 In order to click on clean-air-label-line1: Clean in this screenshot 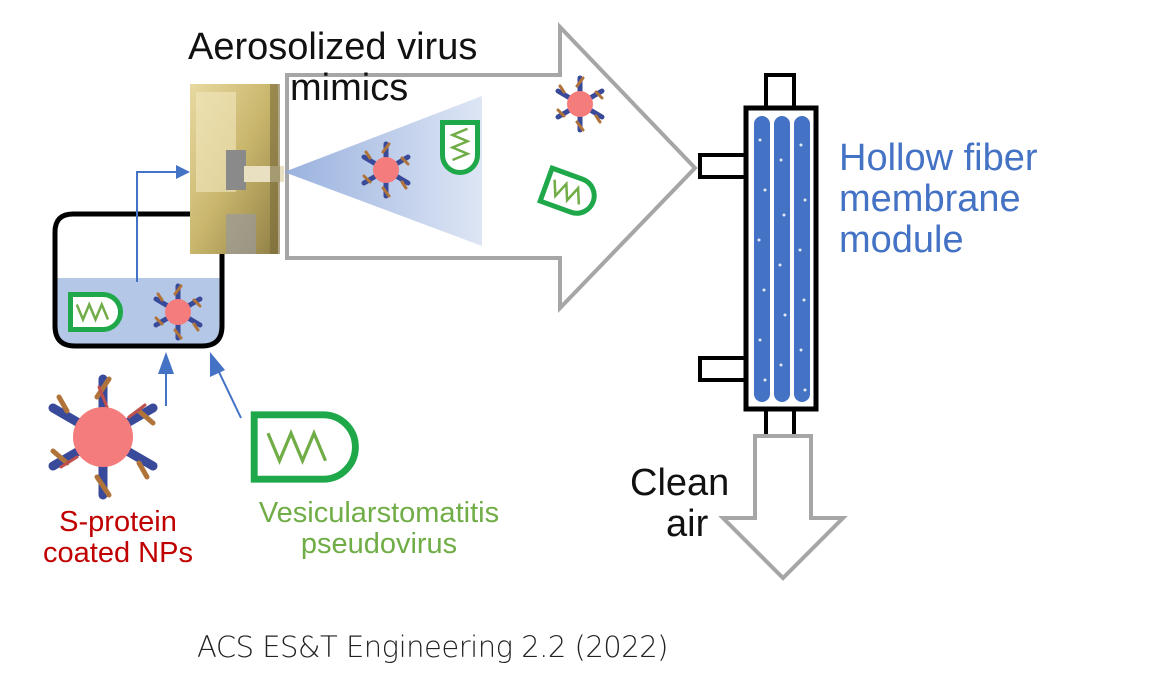, I will do `click(680, 483)`.